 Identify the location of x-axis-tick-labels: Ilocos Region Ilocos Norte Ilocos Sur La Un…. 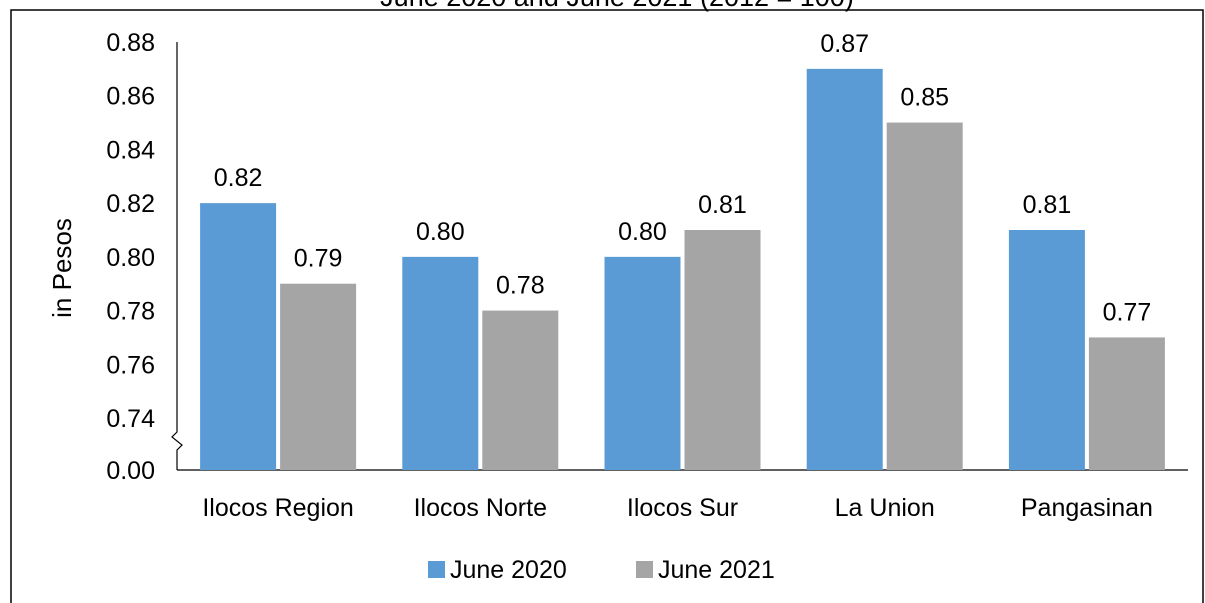
(677, 508).